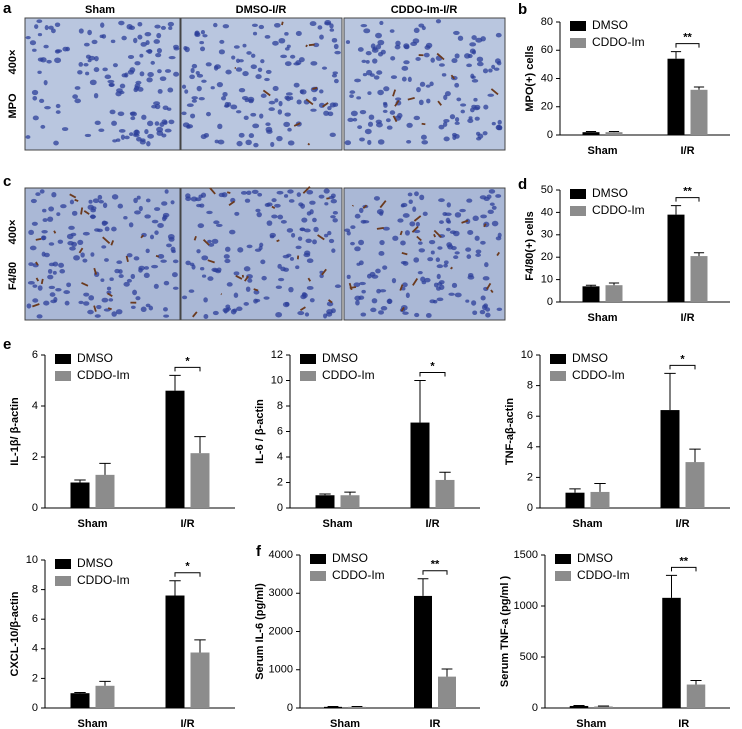  I want to click on x-tick-label: Sham, so click(591, 723).